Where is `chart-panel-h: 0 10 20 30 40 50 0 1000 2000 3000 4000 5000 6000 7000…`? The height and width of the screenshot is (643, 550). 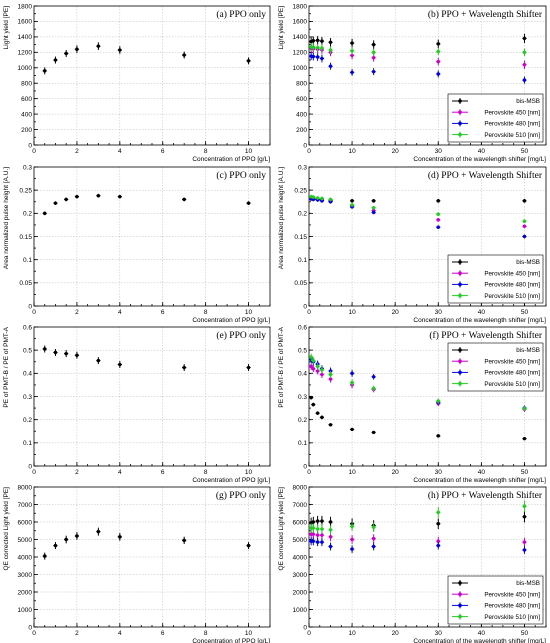
chart-panel-h: 0 10 20 30 40 50 0 1000 2000 3000 4000 5000 6000 7000… is located at coordinates (412, 563).